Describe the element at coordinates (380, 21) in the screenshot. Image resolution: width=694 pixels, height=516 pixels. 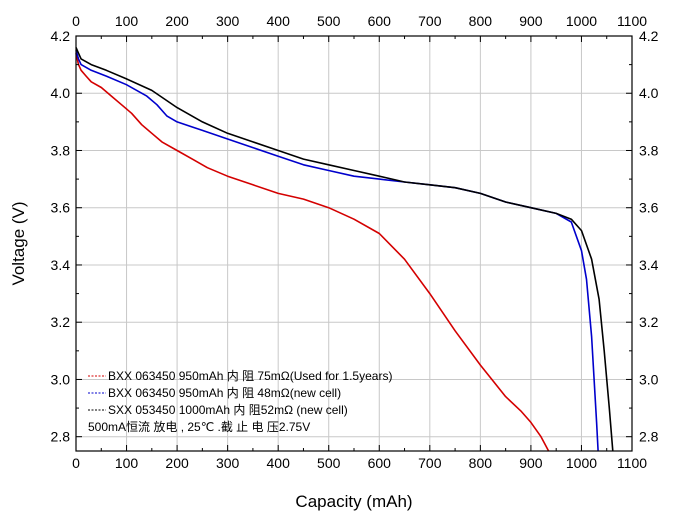
I see `x-tick-label-top: 600` at that location.